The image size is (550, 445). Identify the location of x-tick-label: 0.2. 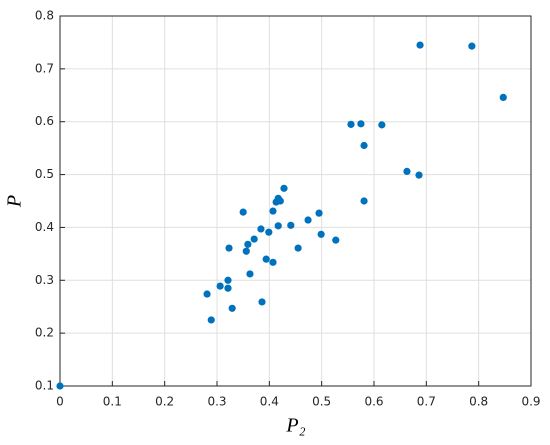
(164, 402).